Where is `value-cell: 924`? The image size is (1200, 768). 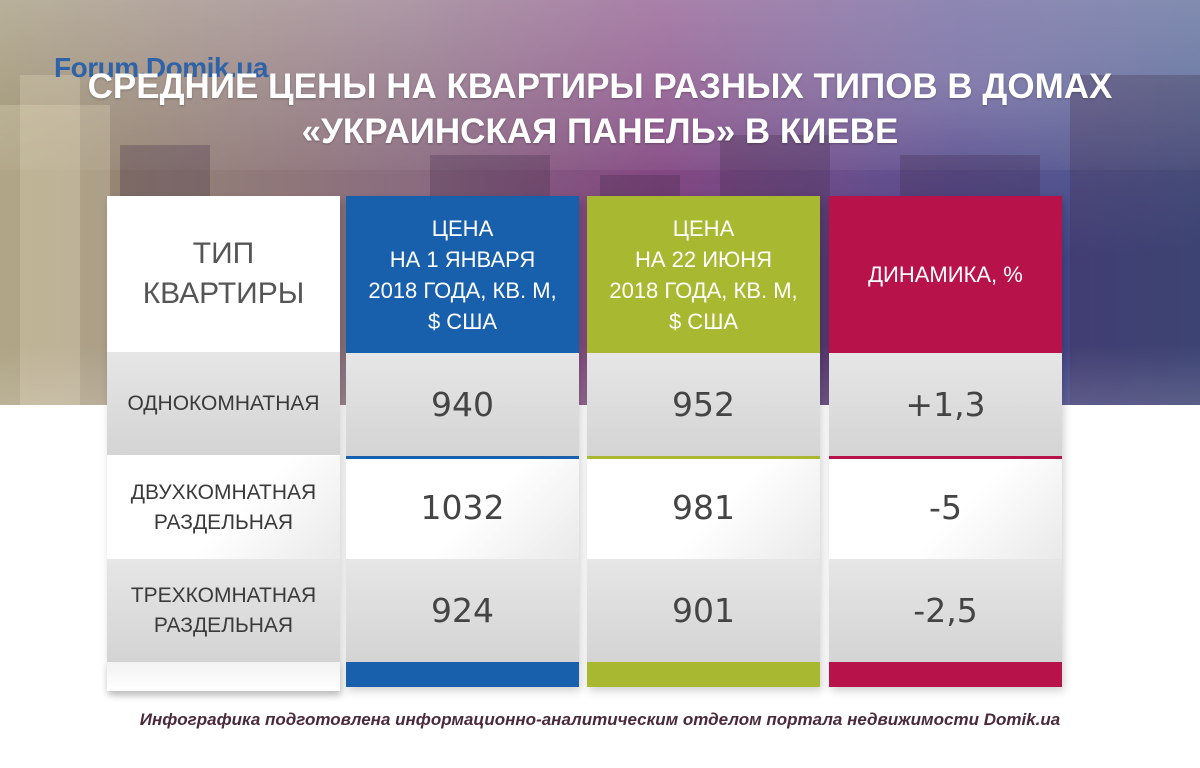 value-cell: 924 is located at coordinates (462, 610).